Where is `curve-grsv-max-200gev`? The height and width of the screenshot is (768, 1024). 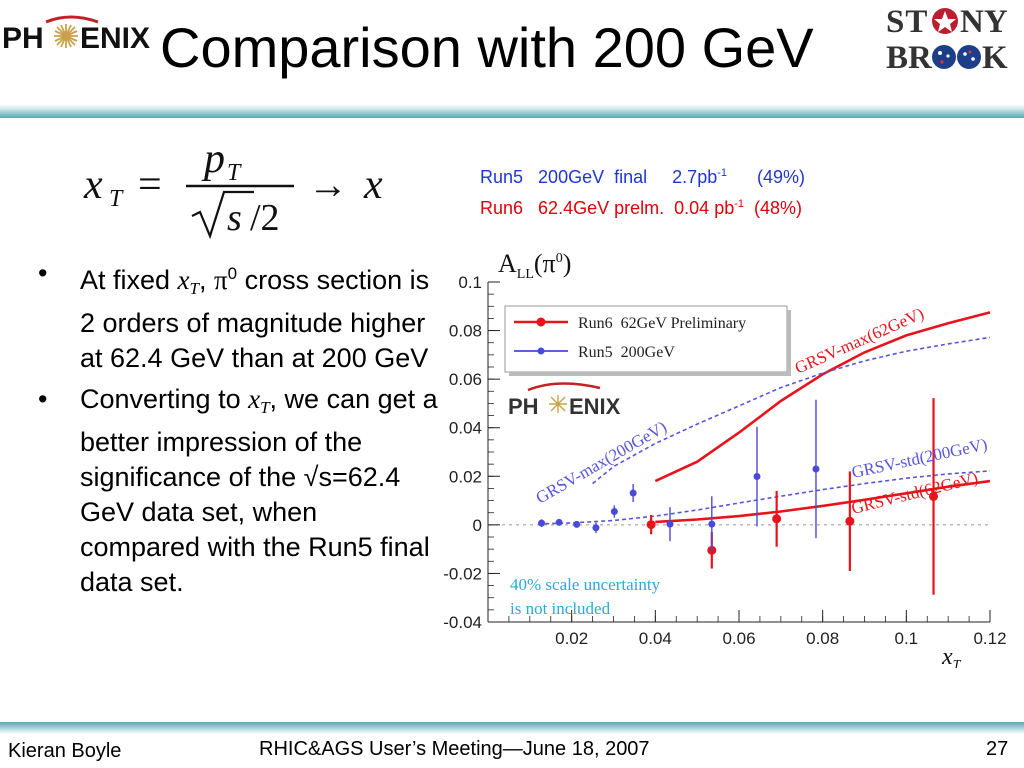 curve-grsv-max-200gev is located at coordinates (791, 410).